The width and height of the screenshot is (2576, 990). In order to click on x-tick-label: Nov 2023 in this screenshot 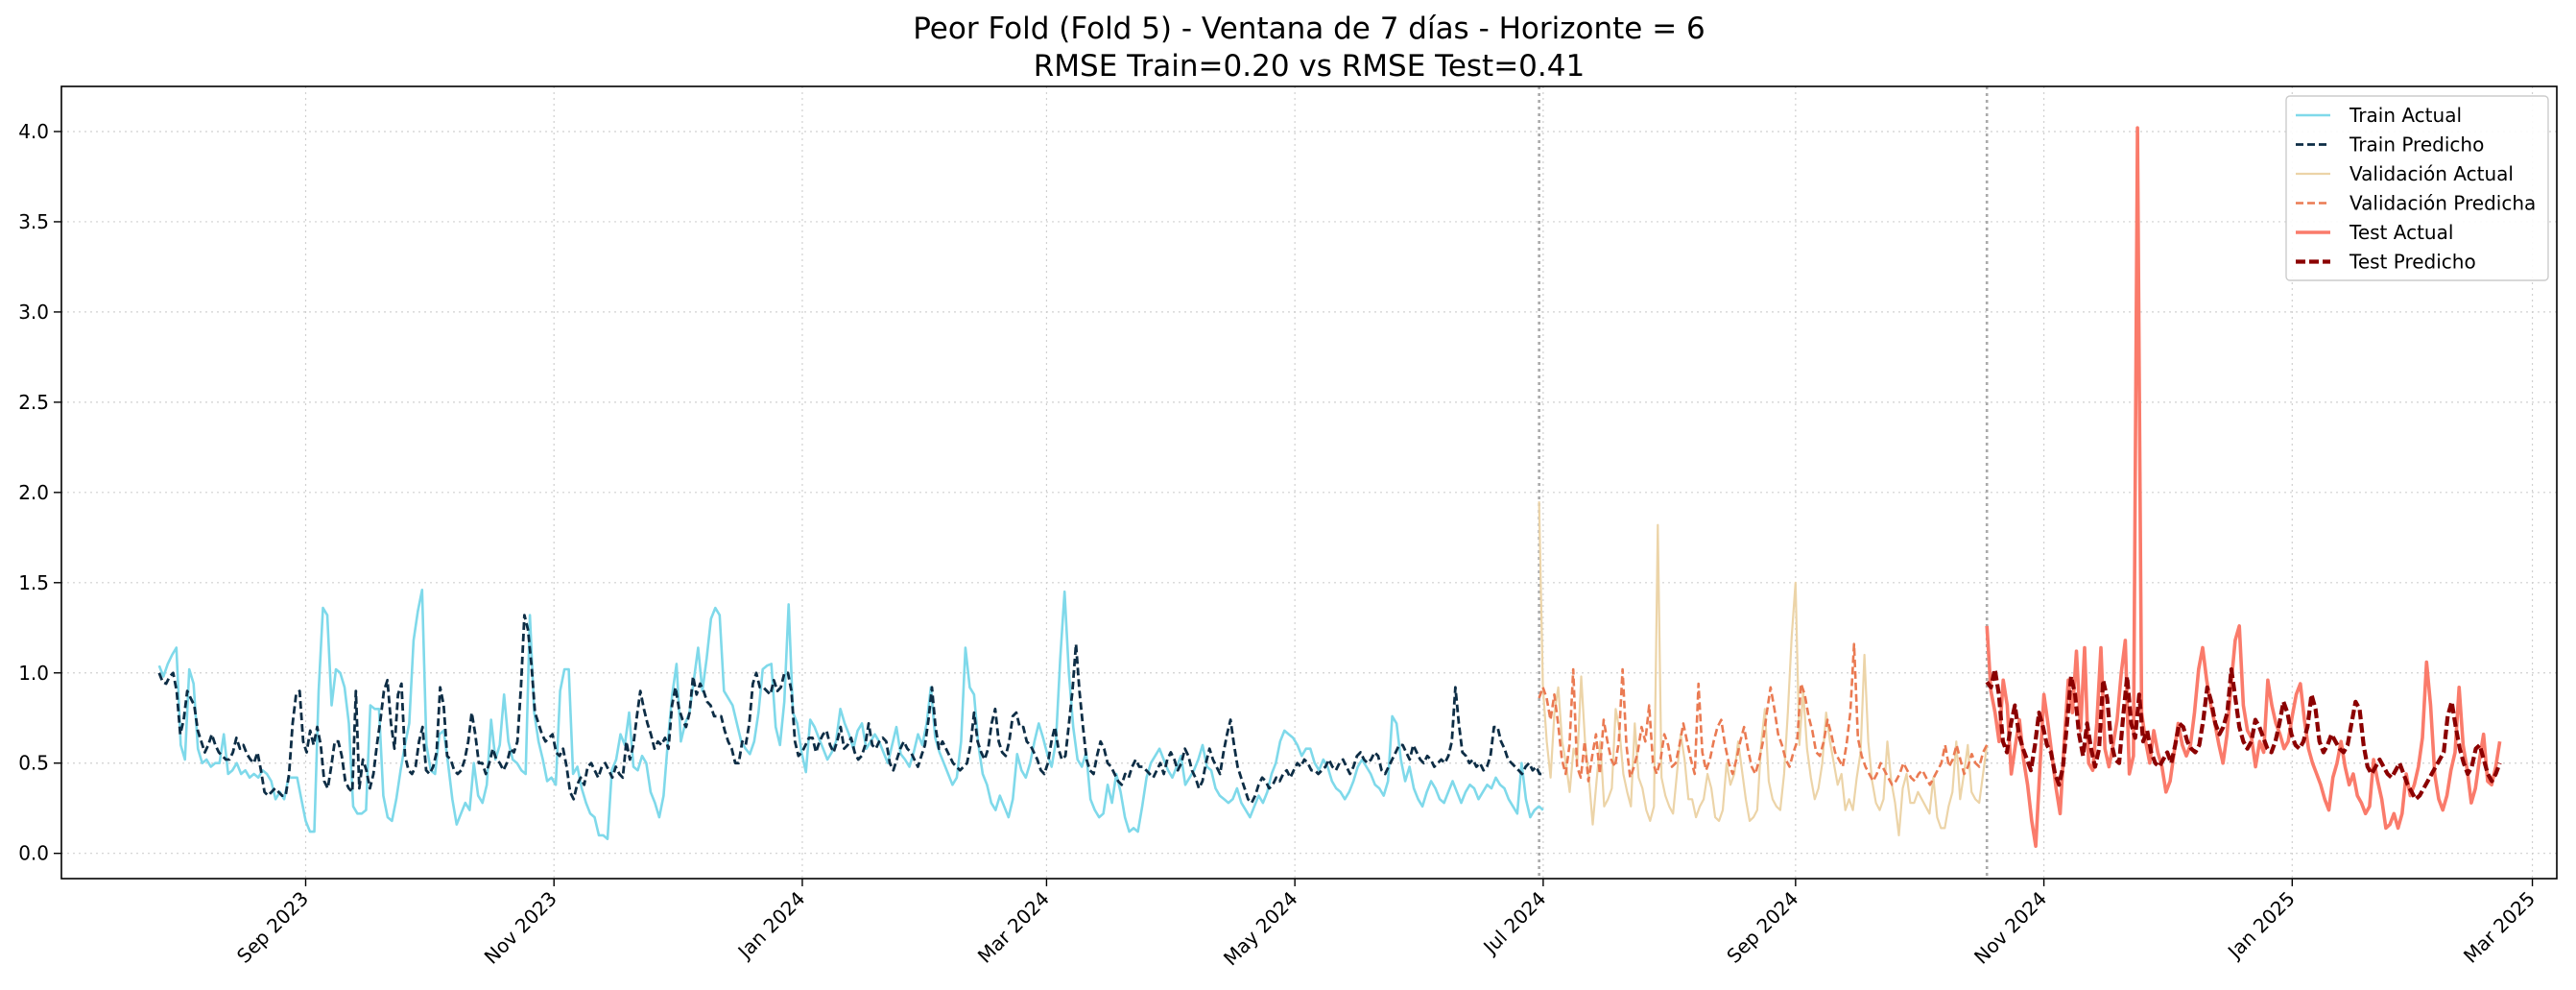, I will do `click(520, 928)`.